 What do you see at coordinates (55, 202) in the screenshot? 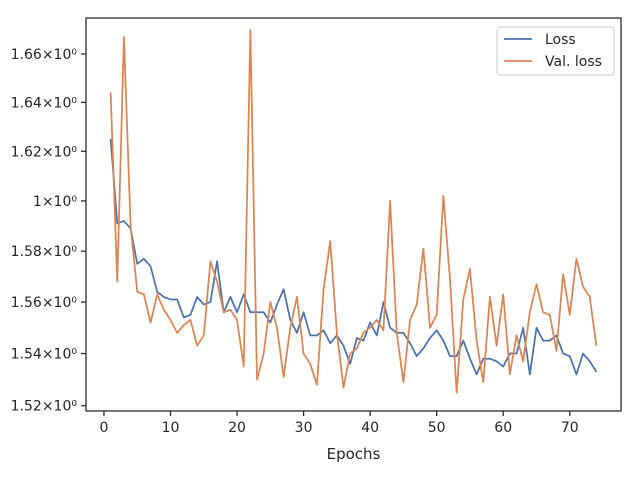
I see `y-tick-label: 1×10⁰` at bounding box center [55, 202].